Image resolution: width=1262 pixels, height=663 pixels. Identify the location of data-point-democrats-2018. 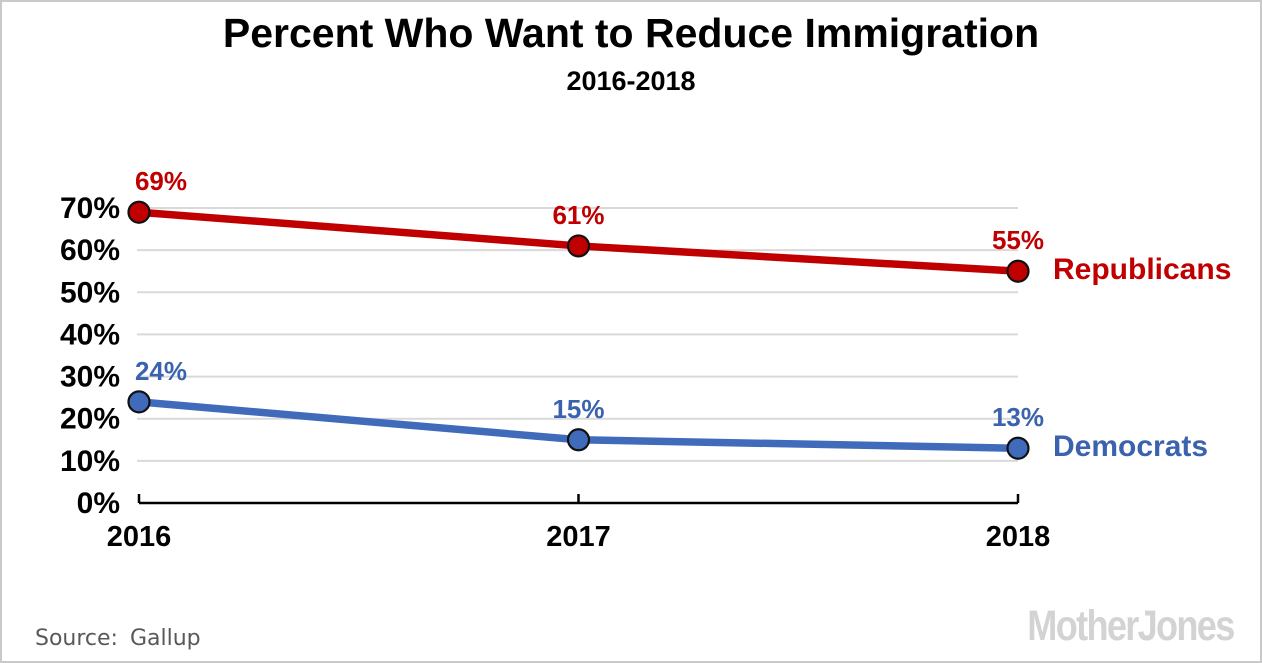
(1018, 448).